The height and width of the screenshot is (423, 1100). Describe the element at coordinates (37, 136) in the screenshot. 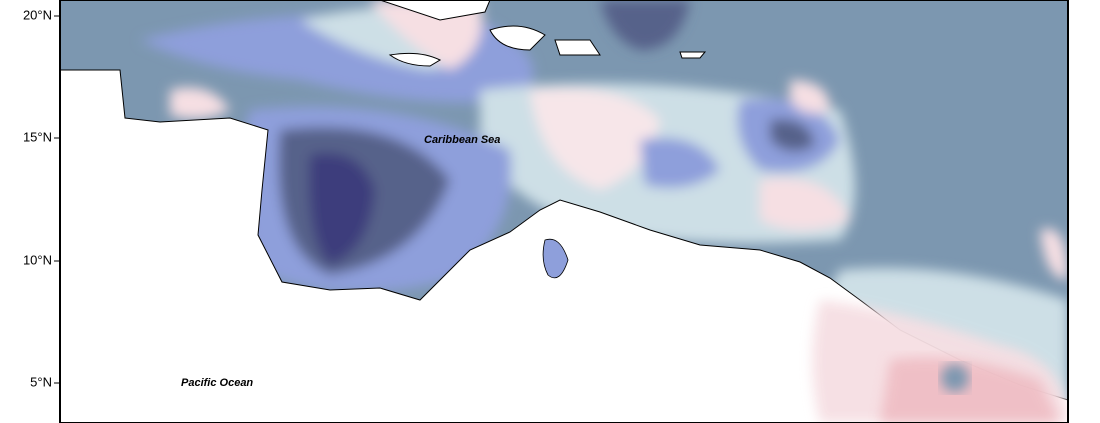

I see `lat-label: 15°N` at that location.